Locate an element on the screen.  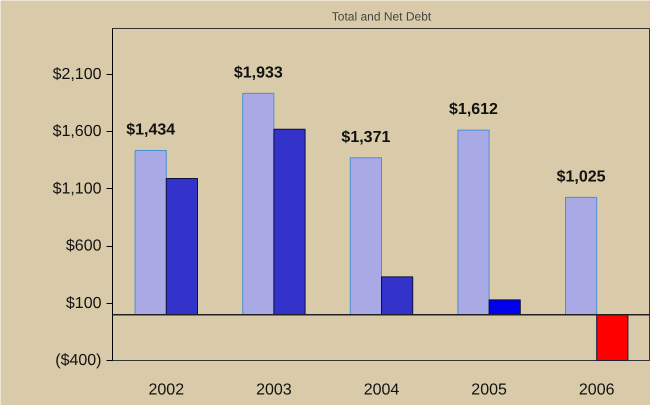
y-tick-label: ($400) is located at coordinates (78, 360).